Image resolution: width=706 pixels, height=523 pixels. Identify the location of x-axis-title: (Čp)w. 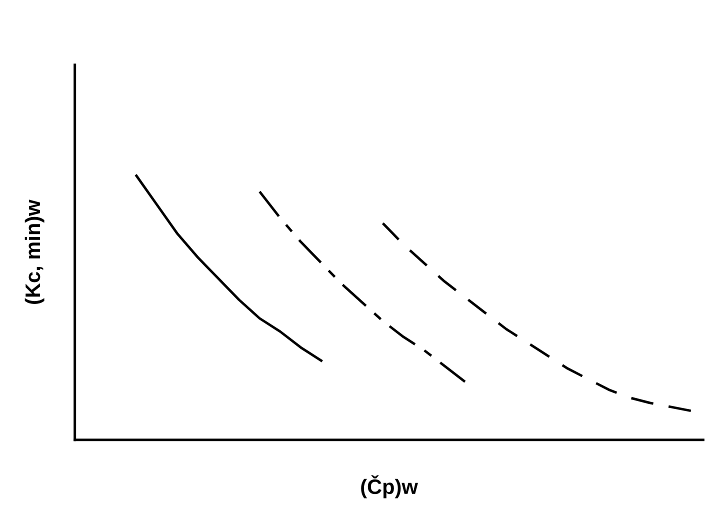
(389, 486).